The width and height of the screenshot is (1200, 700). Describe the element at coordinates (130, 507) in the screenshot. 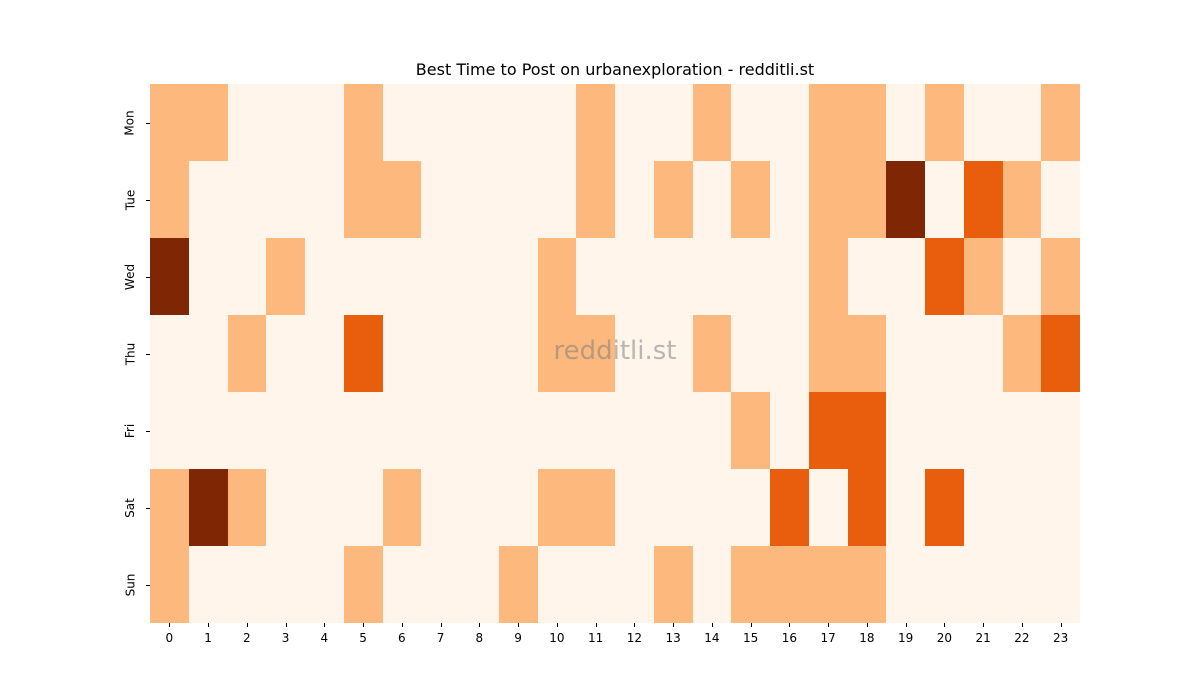

I see `y-tick-label-text: Sat` at that location.